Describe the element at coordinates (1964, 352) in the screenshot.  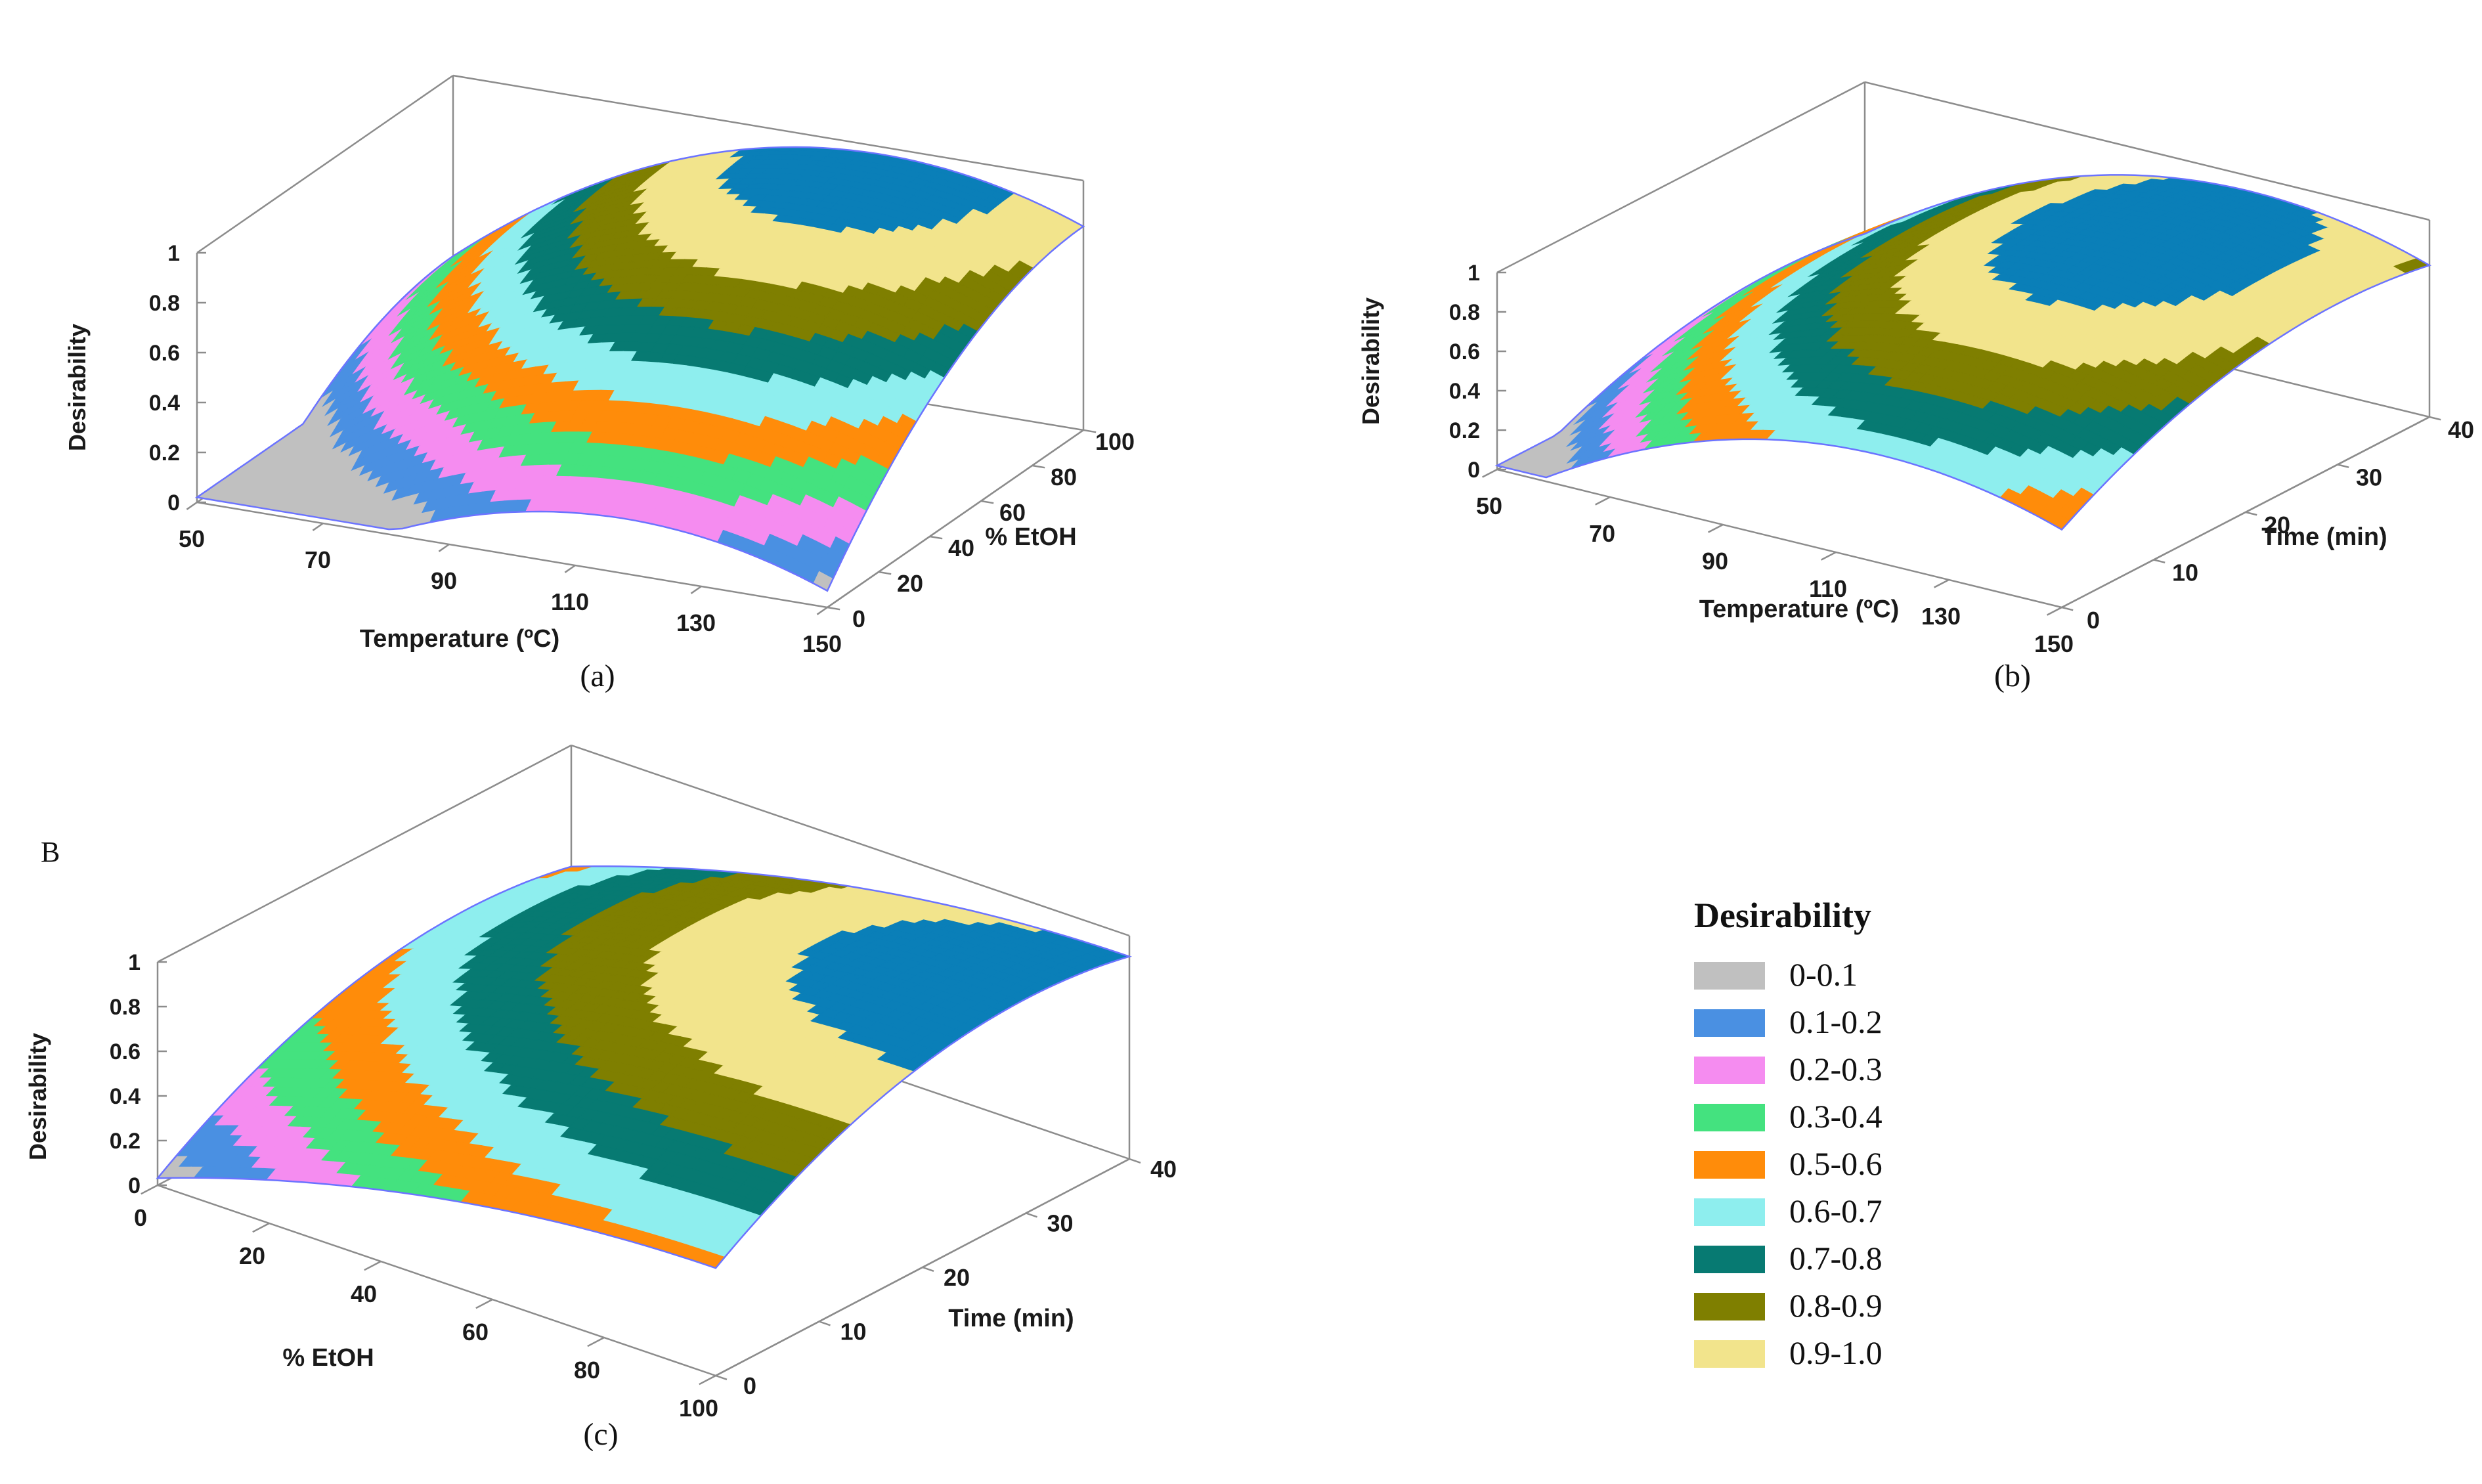
I see `surface-b` at that location.